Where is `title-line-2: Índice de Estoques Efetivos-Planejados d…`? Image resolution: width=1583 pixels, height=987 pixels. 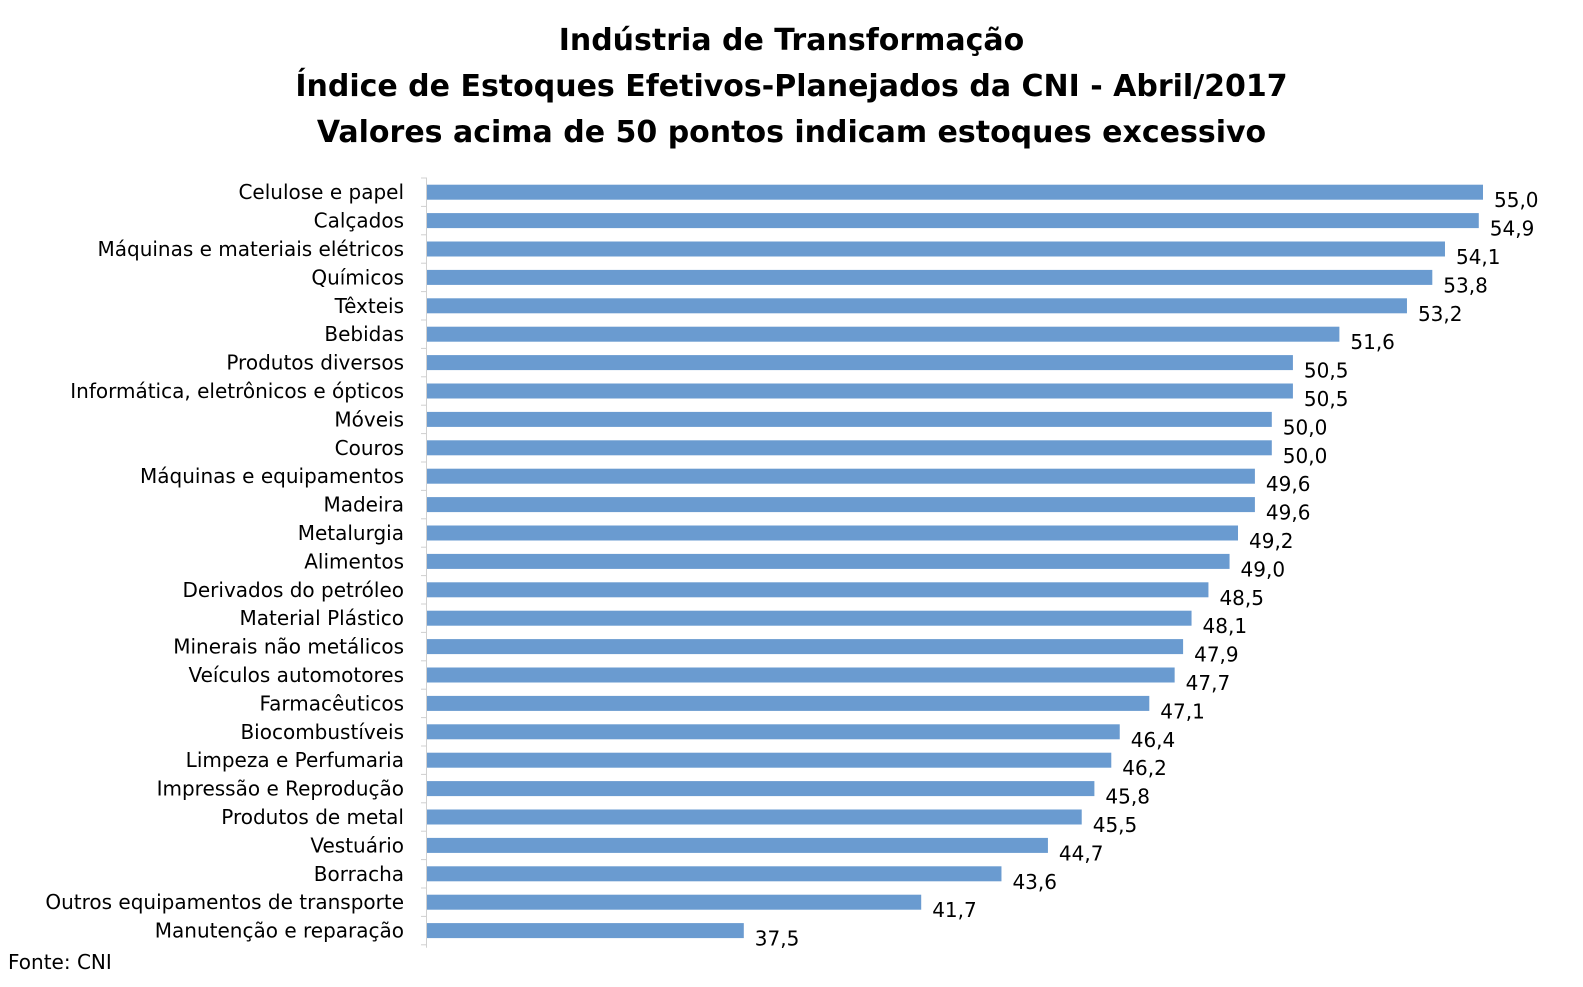
title-line-2: Índice de Estoques Efetivos-Planejados d… is located at coordinates (791, 86).